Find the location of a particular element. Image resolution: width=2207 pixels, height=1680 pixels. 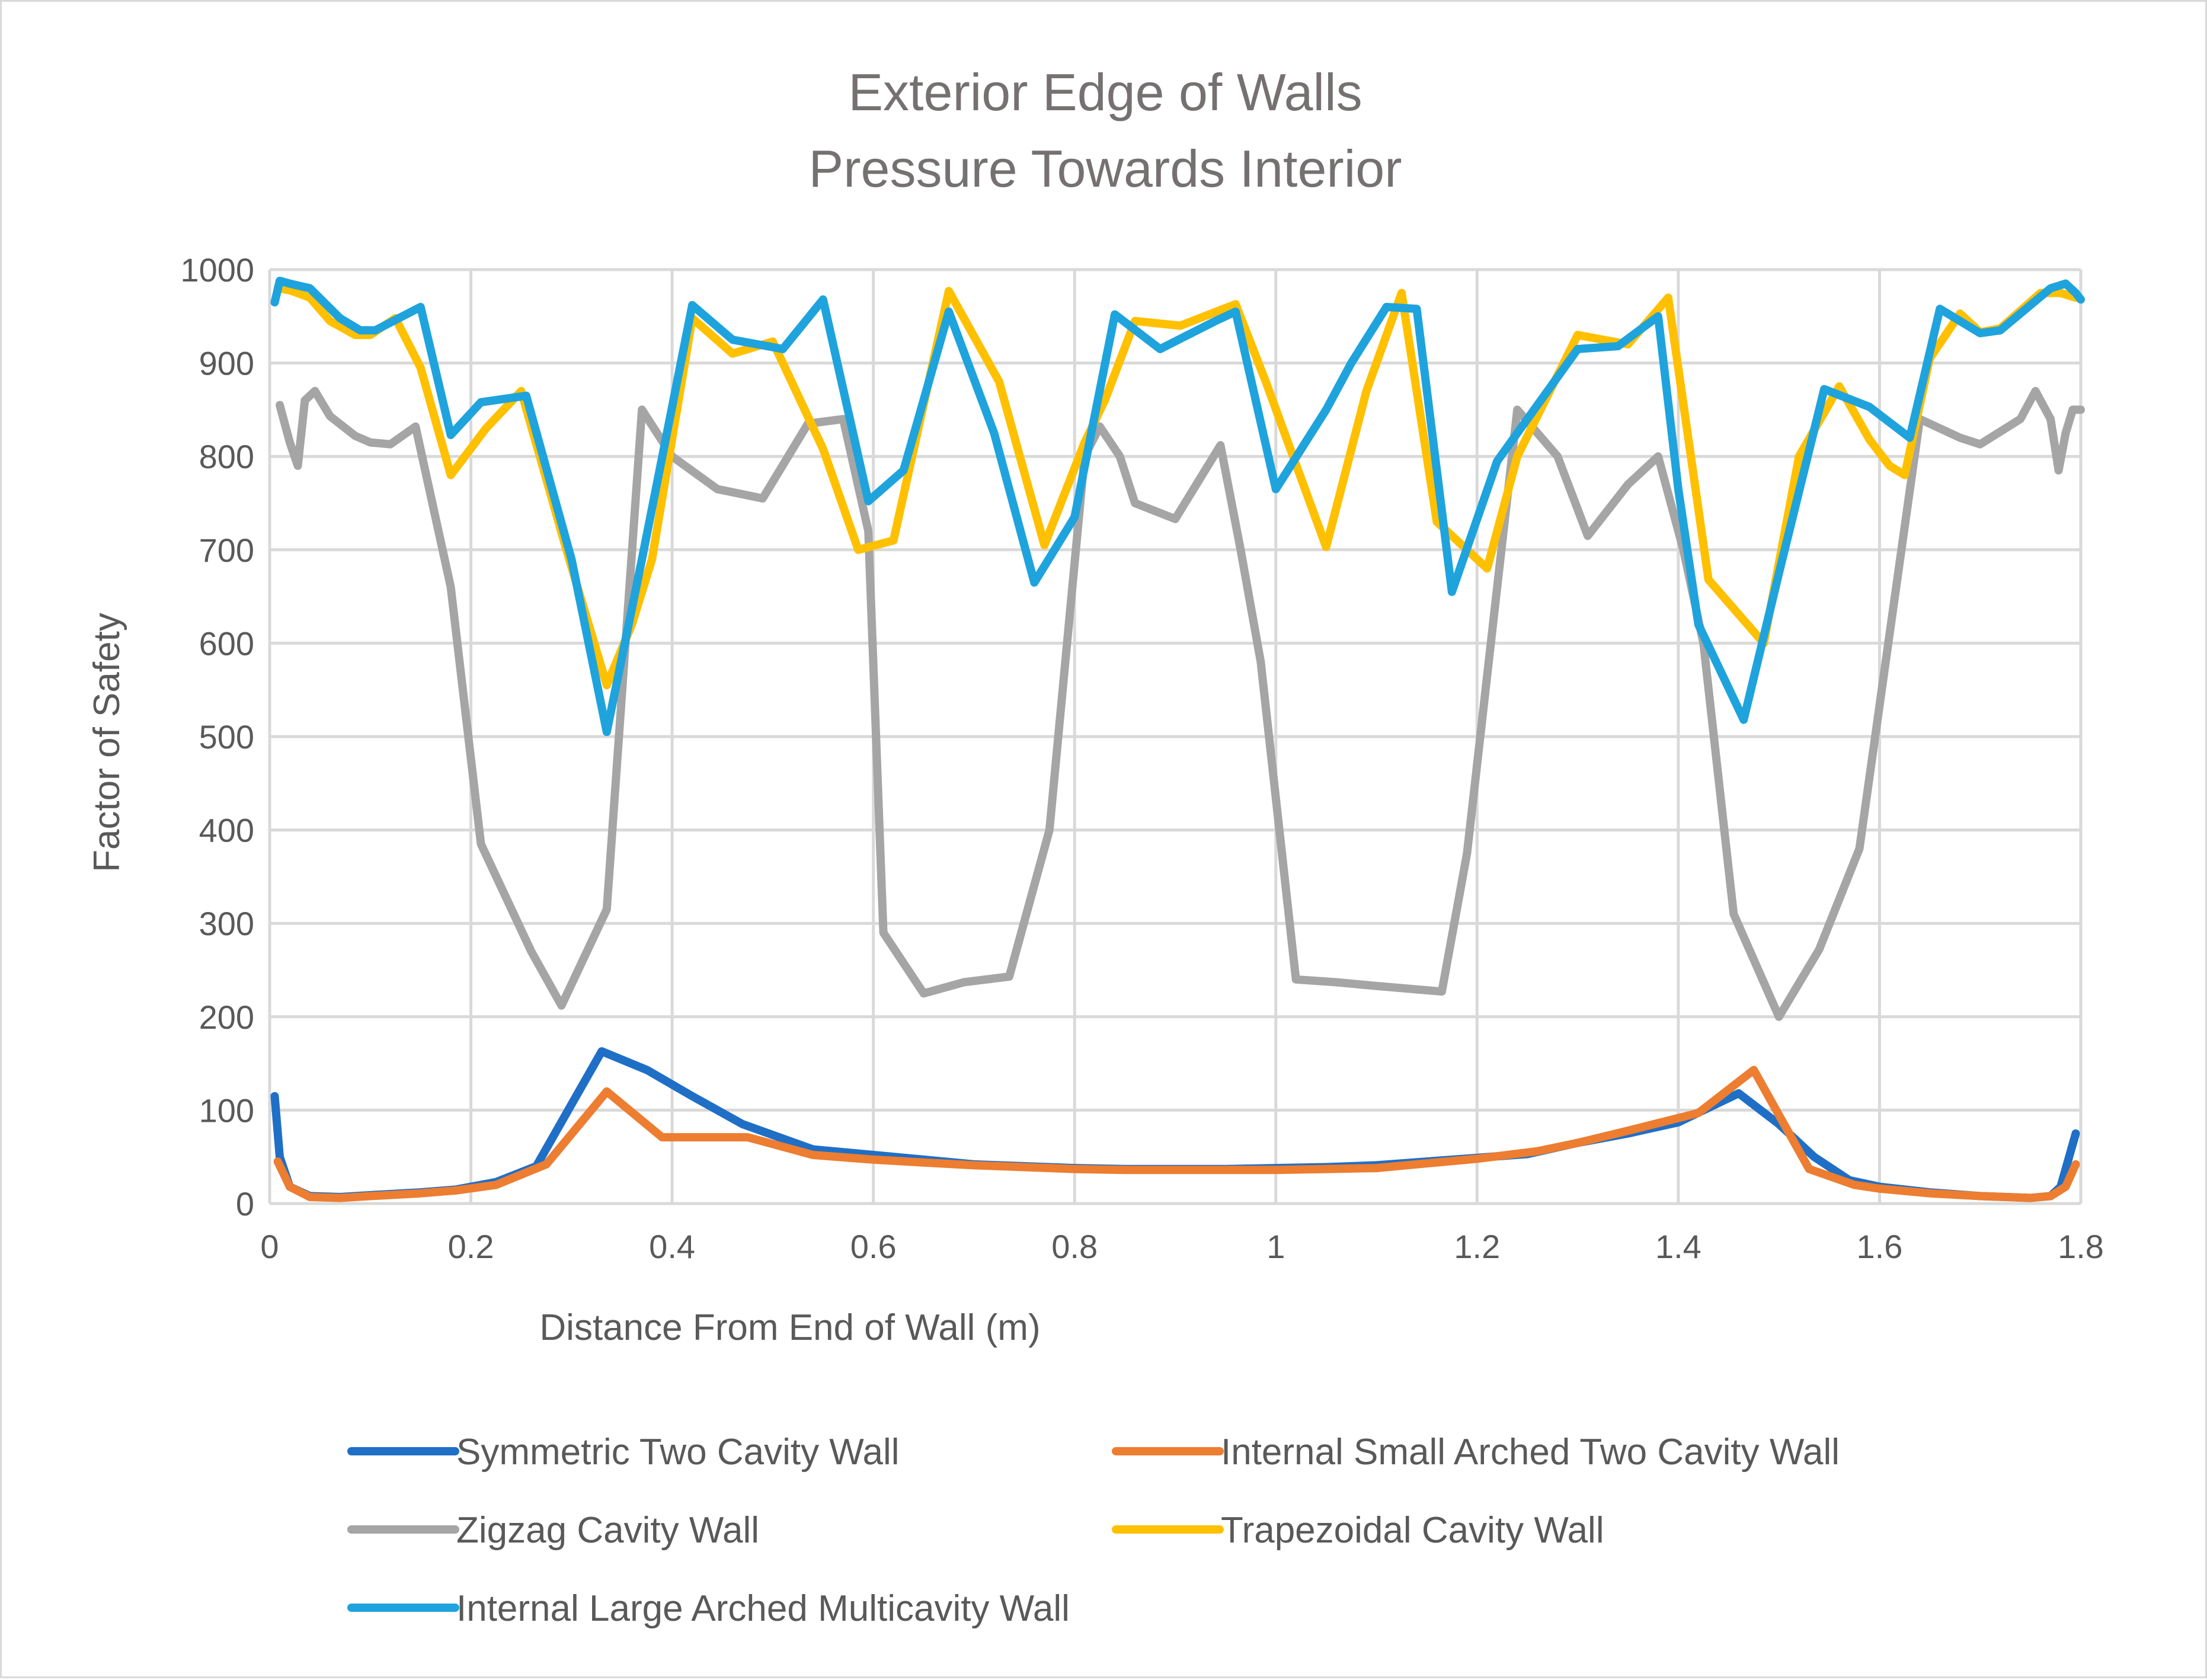

y-axis-title: Factor of Safety is located at coordinates (107, 742).